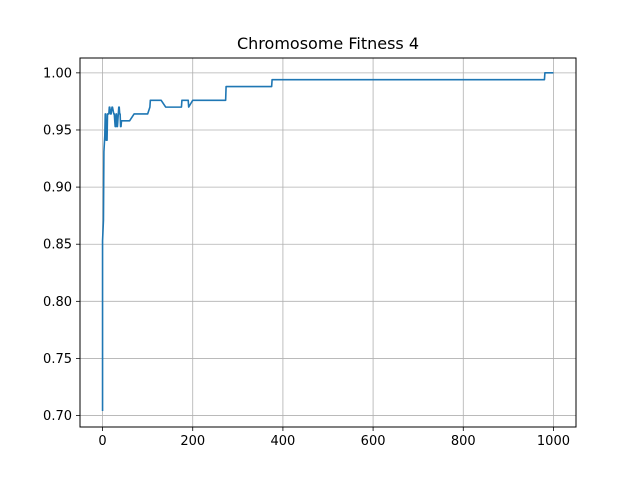  Describe the element at coordinates (102, 441) in the screenshot. I see `x-tick-label: 0` at that location.